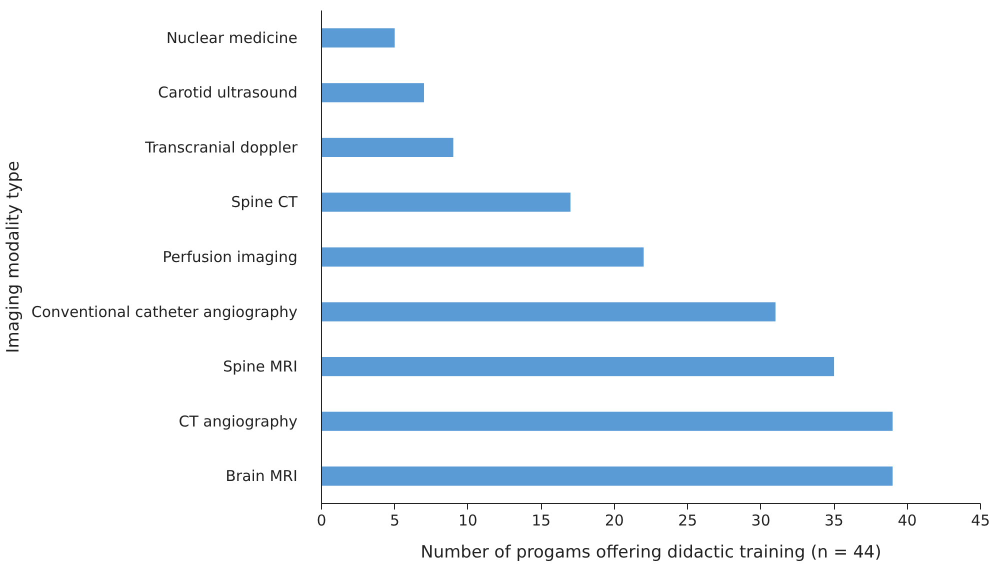 The width and height of the screenshot is (990, 565). Describe the element at coordinates (221, 147) in the screenshot. I see `y-tick-label: Transcranial doppler` at that location.